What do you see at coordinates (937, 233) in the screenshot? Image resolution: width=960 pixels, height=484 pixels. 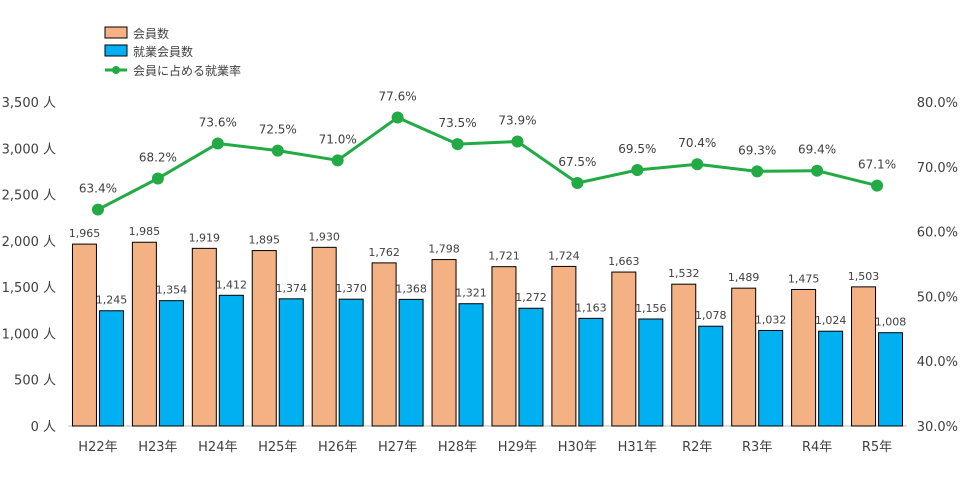 I see `y-right-tick-label: 60.0%` at bounding box center [937, 233].